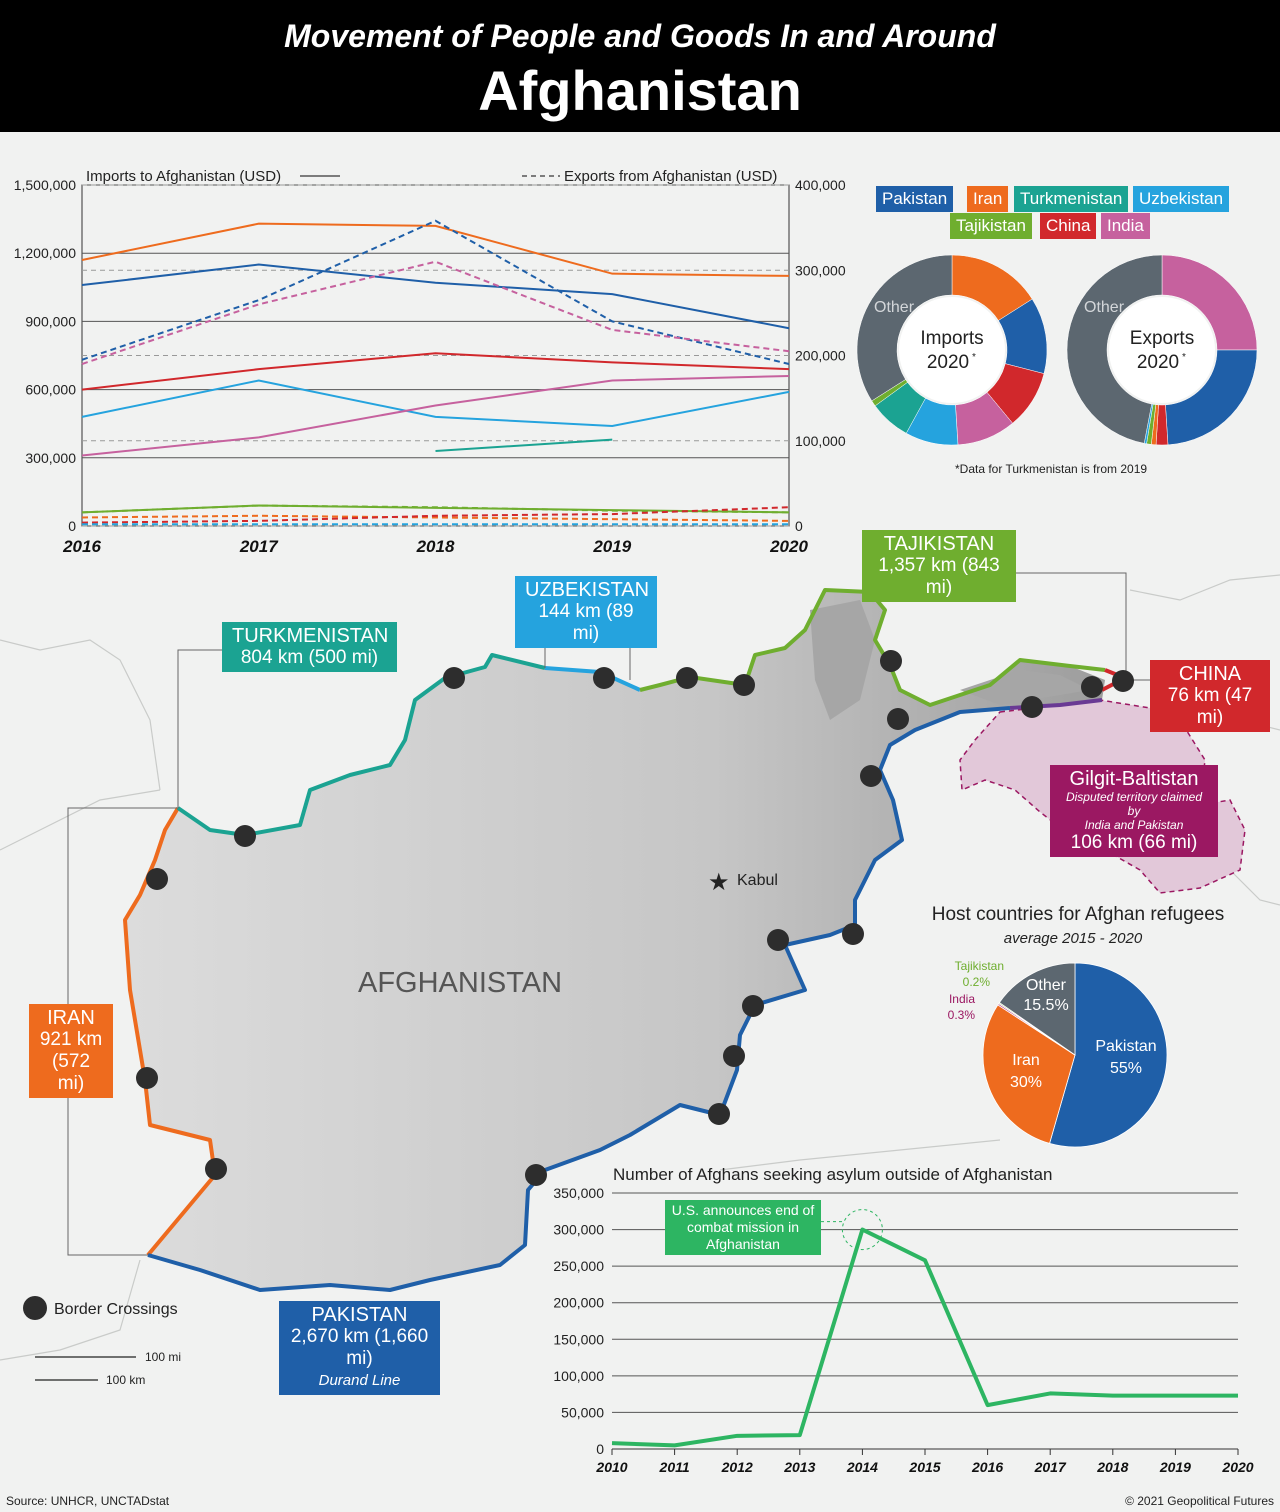  Describe the element at coordinates (600, 1449) in the screenshot. I see `asylum-y-tick: 0` at that location.